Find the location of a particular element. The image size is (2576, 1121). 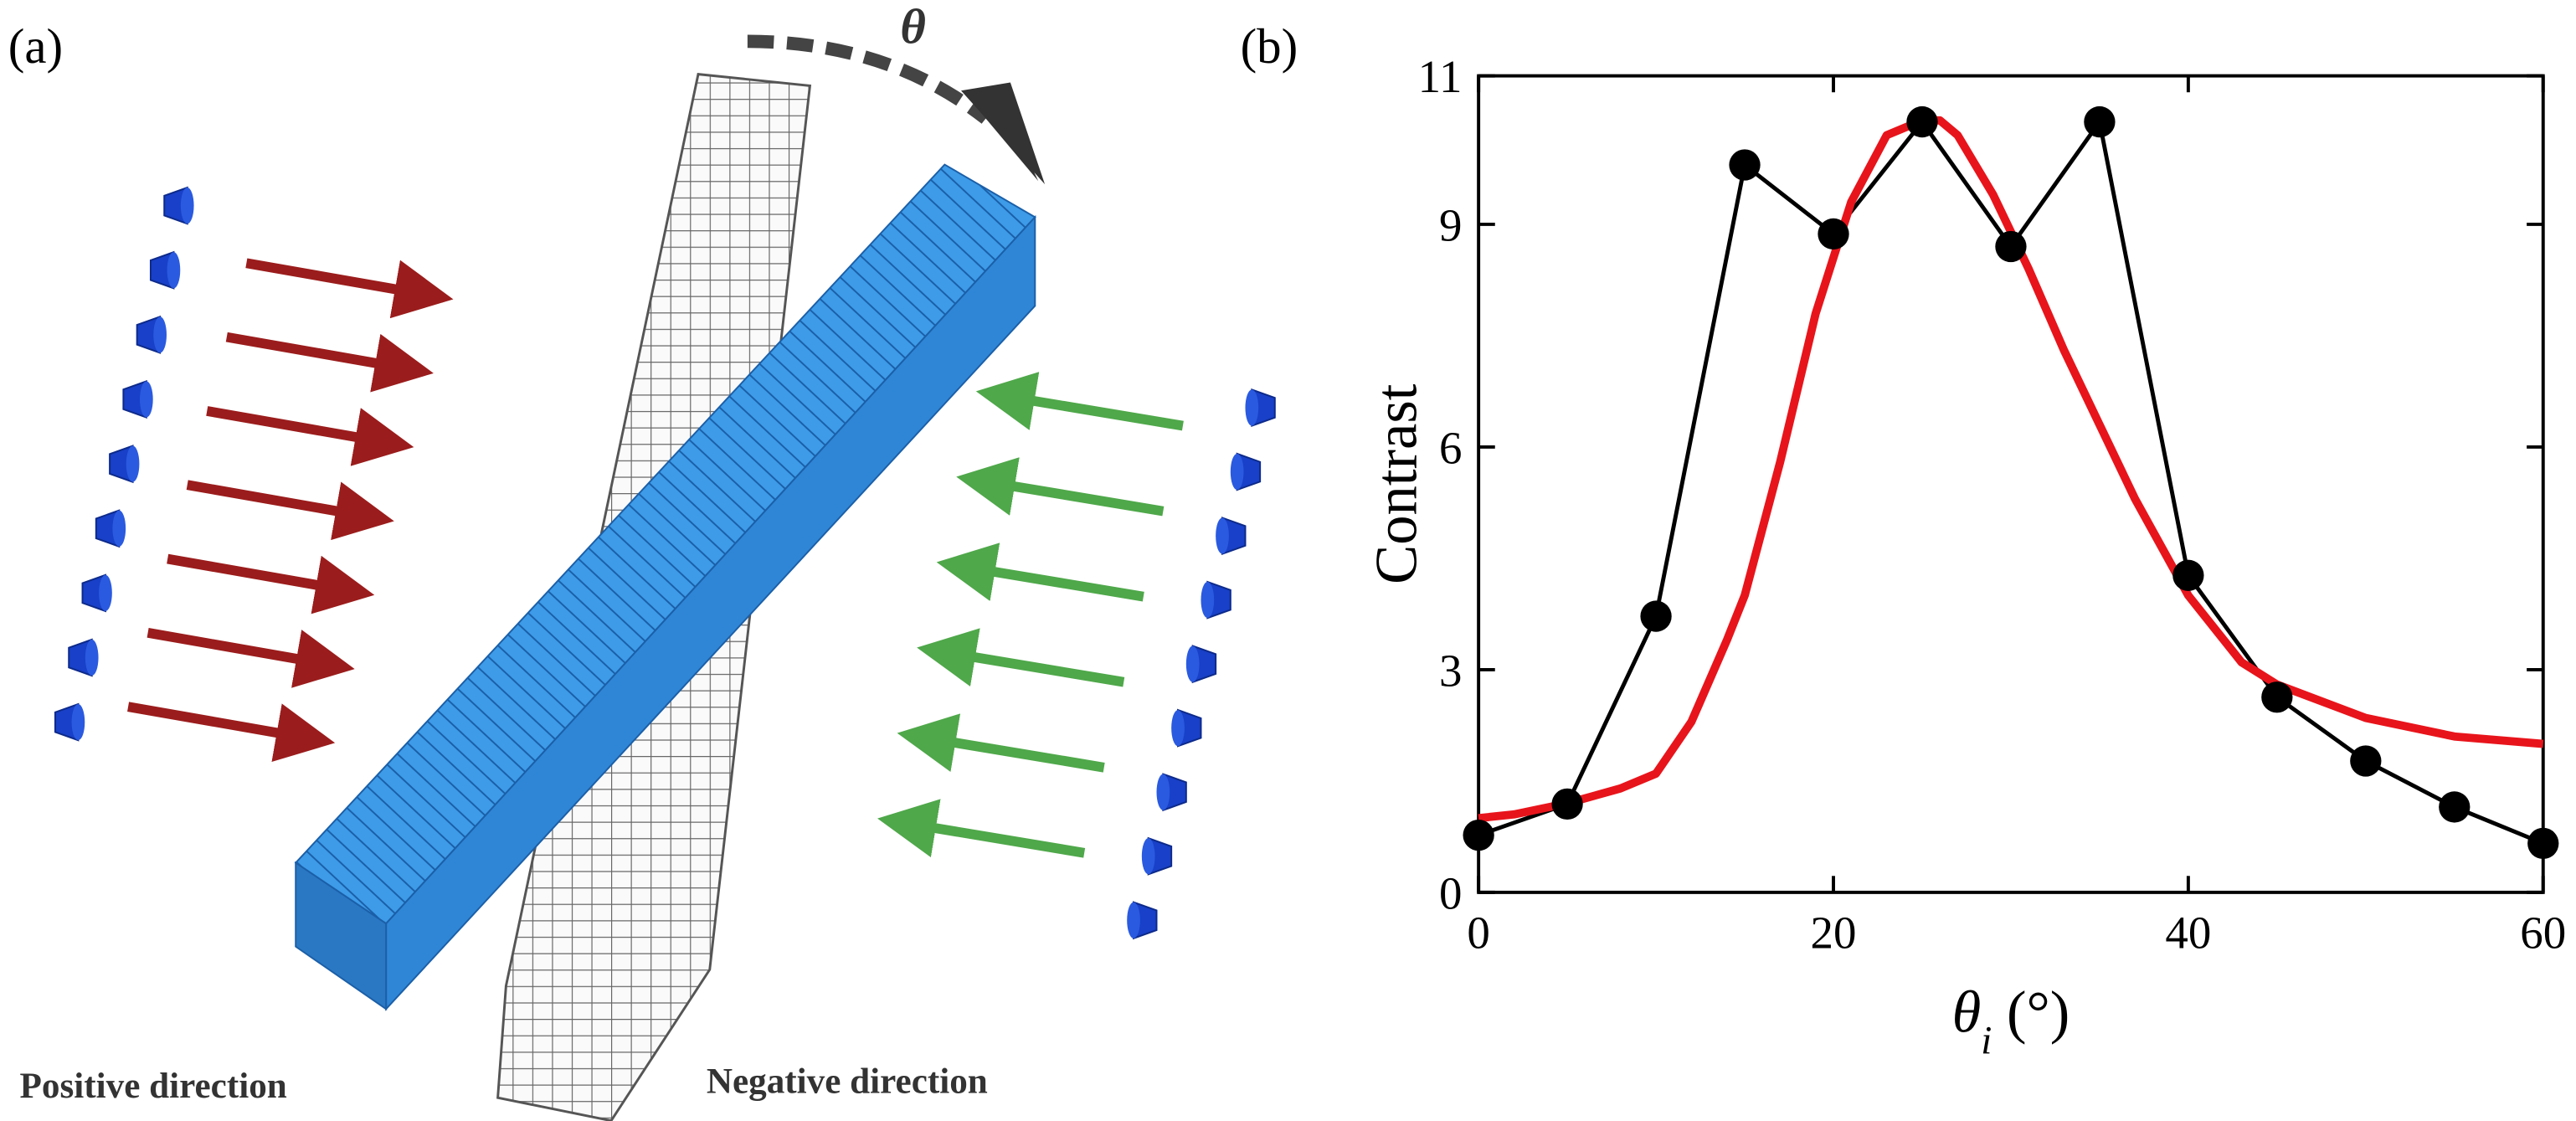

y-tick-label: 11 is located at coordinates (1440, 76).